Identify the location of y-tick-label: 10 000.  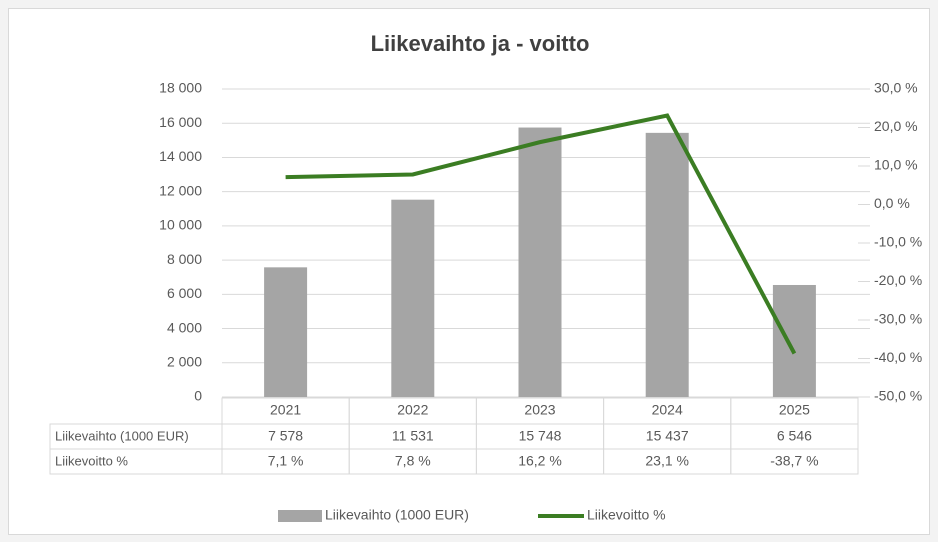
(180, 225).